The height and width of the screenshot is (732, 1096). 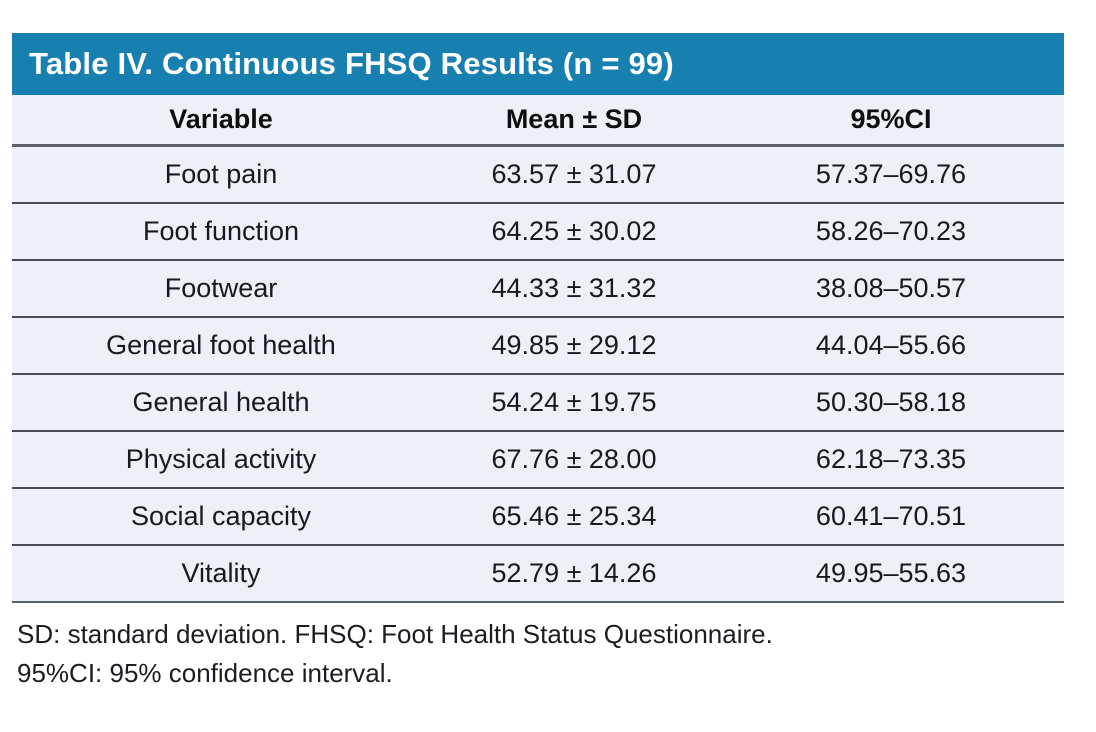 What do you see at coordinates (205, 673) in the screenshot?
I see `footnote-ci-definition: 95%CI: 95% confidence interval.` at bounding box center [205, 673].